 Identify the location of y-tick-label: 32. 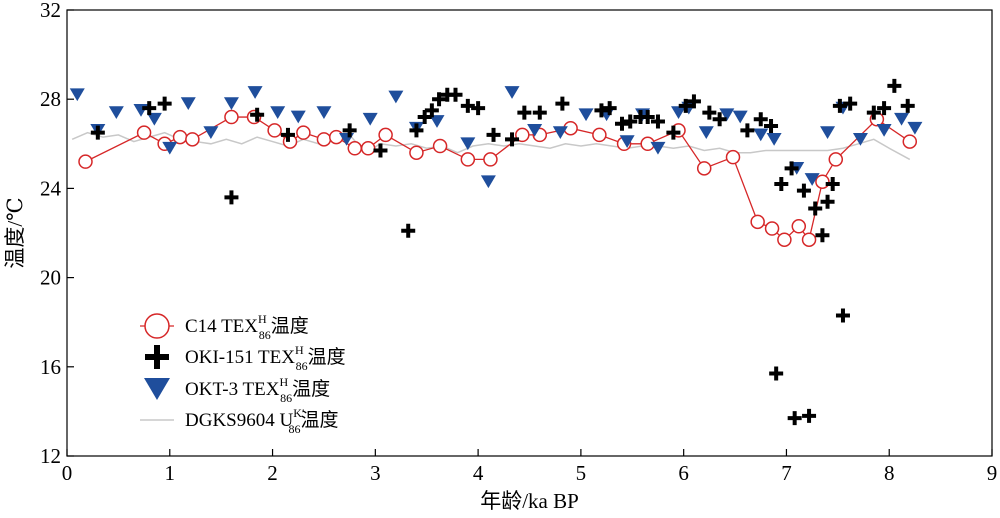
(50, 11).